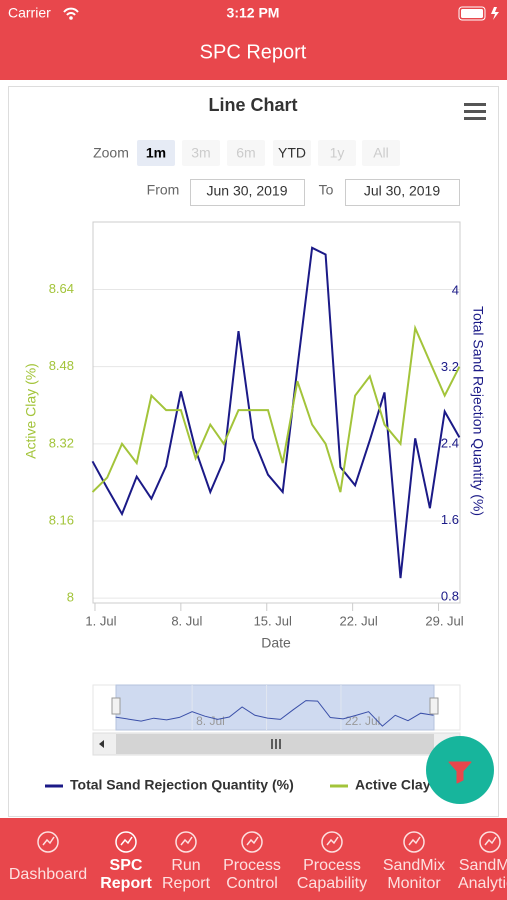 Image resolution: width=507 pixels, height=900 pixels. What do you see at coordinates (450, 366) in the screenshot?
I see `y2-tick-label: 3.2` at bounding box center [450, 366].